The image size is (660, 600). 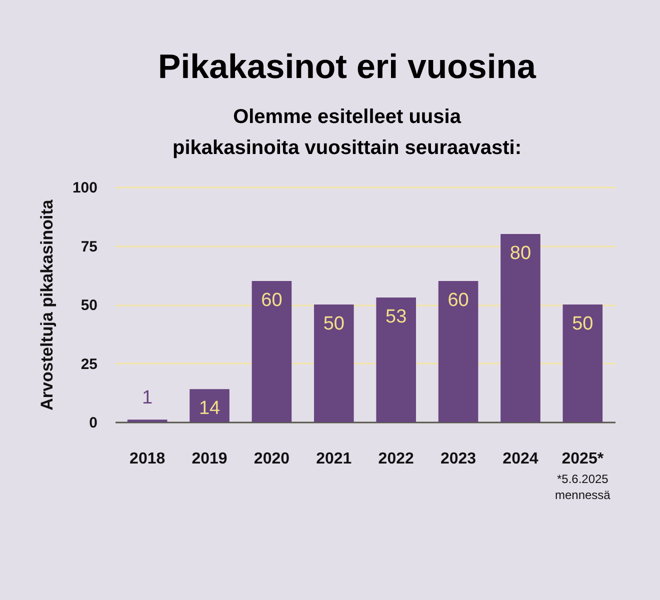 I want to click on data-label: 80, so click(x=521, y=253).